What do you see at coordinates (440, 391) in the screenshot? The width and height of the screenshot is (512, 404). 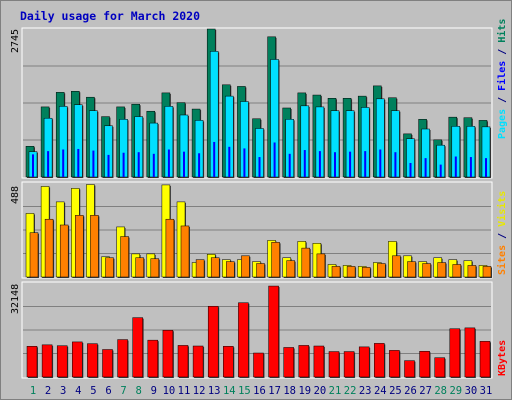 I see `day-label-28: 28` at bounding box center [440, 391].